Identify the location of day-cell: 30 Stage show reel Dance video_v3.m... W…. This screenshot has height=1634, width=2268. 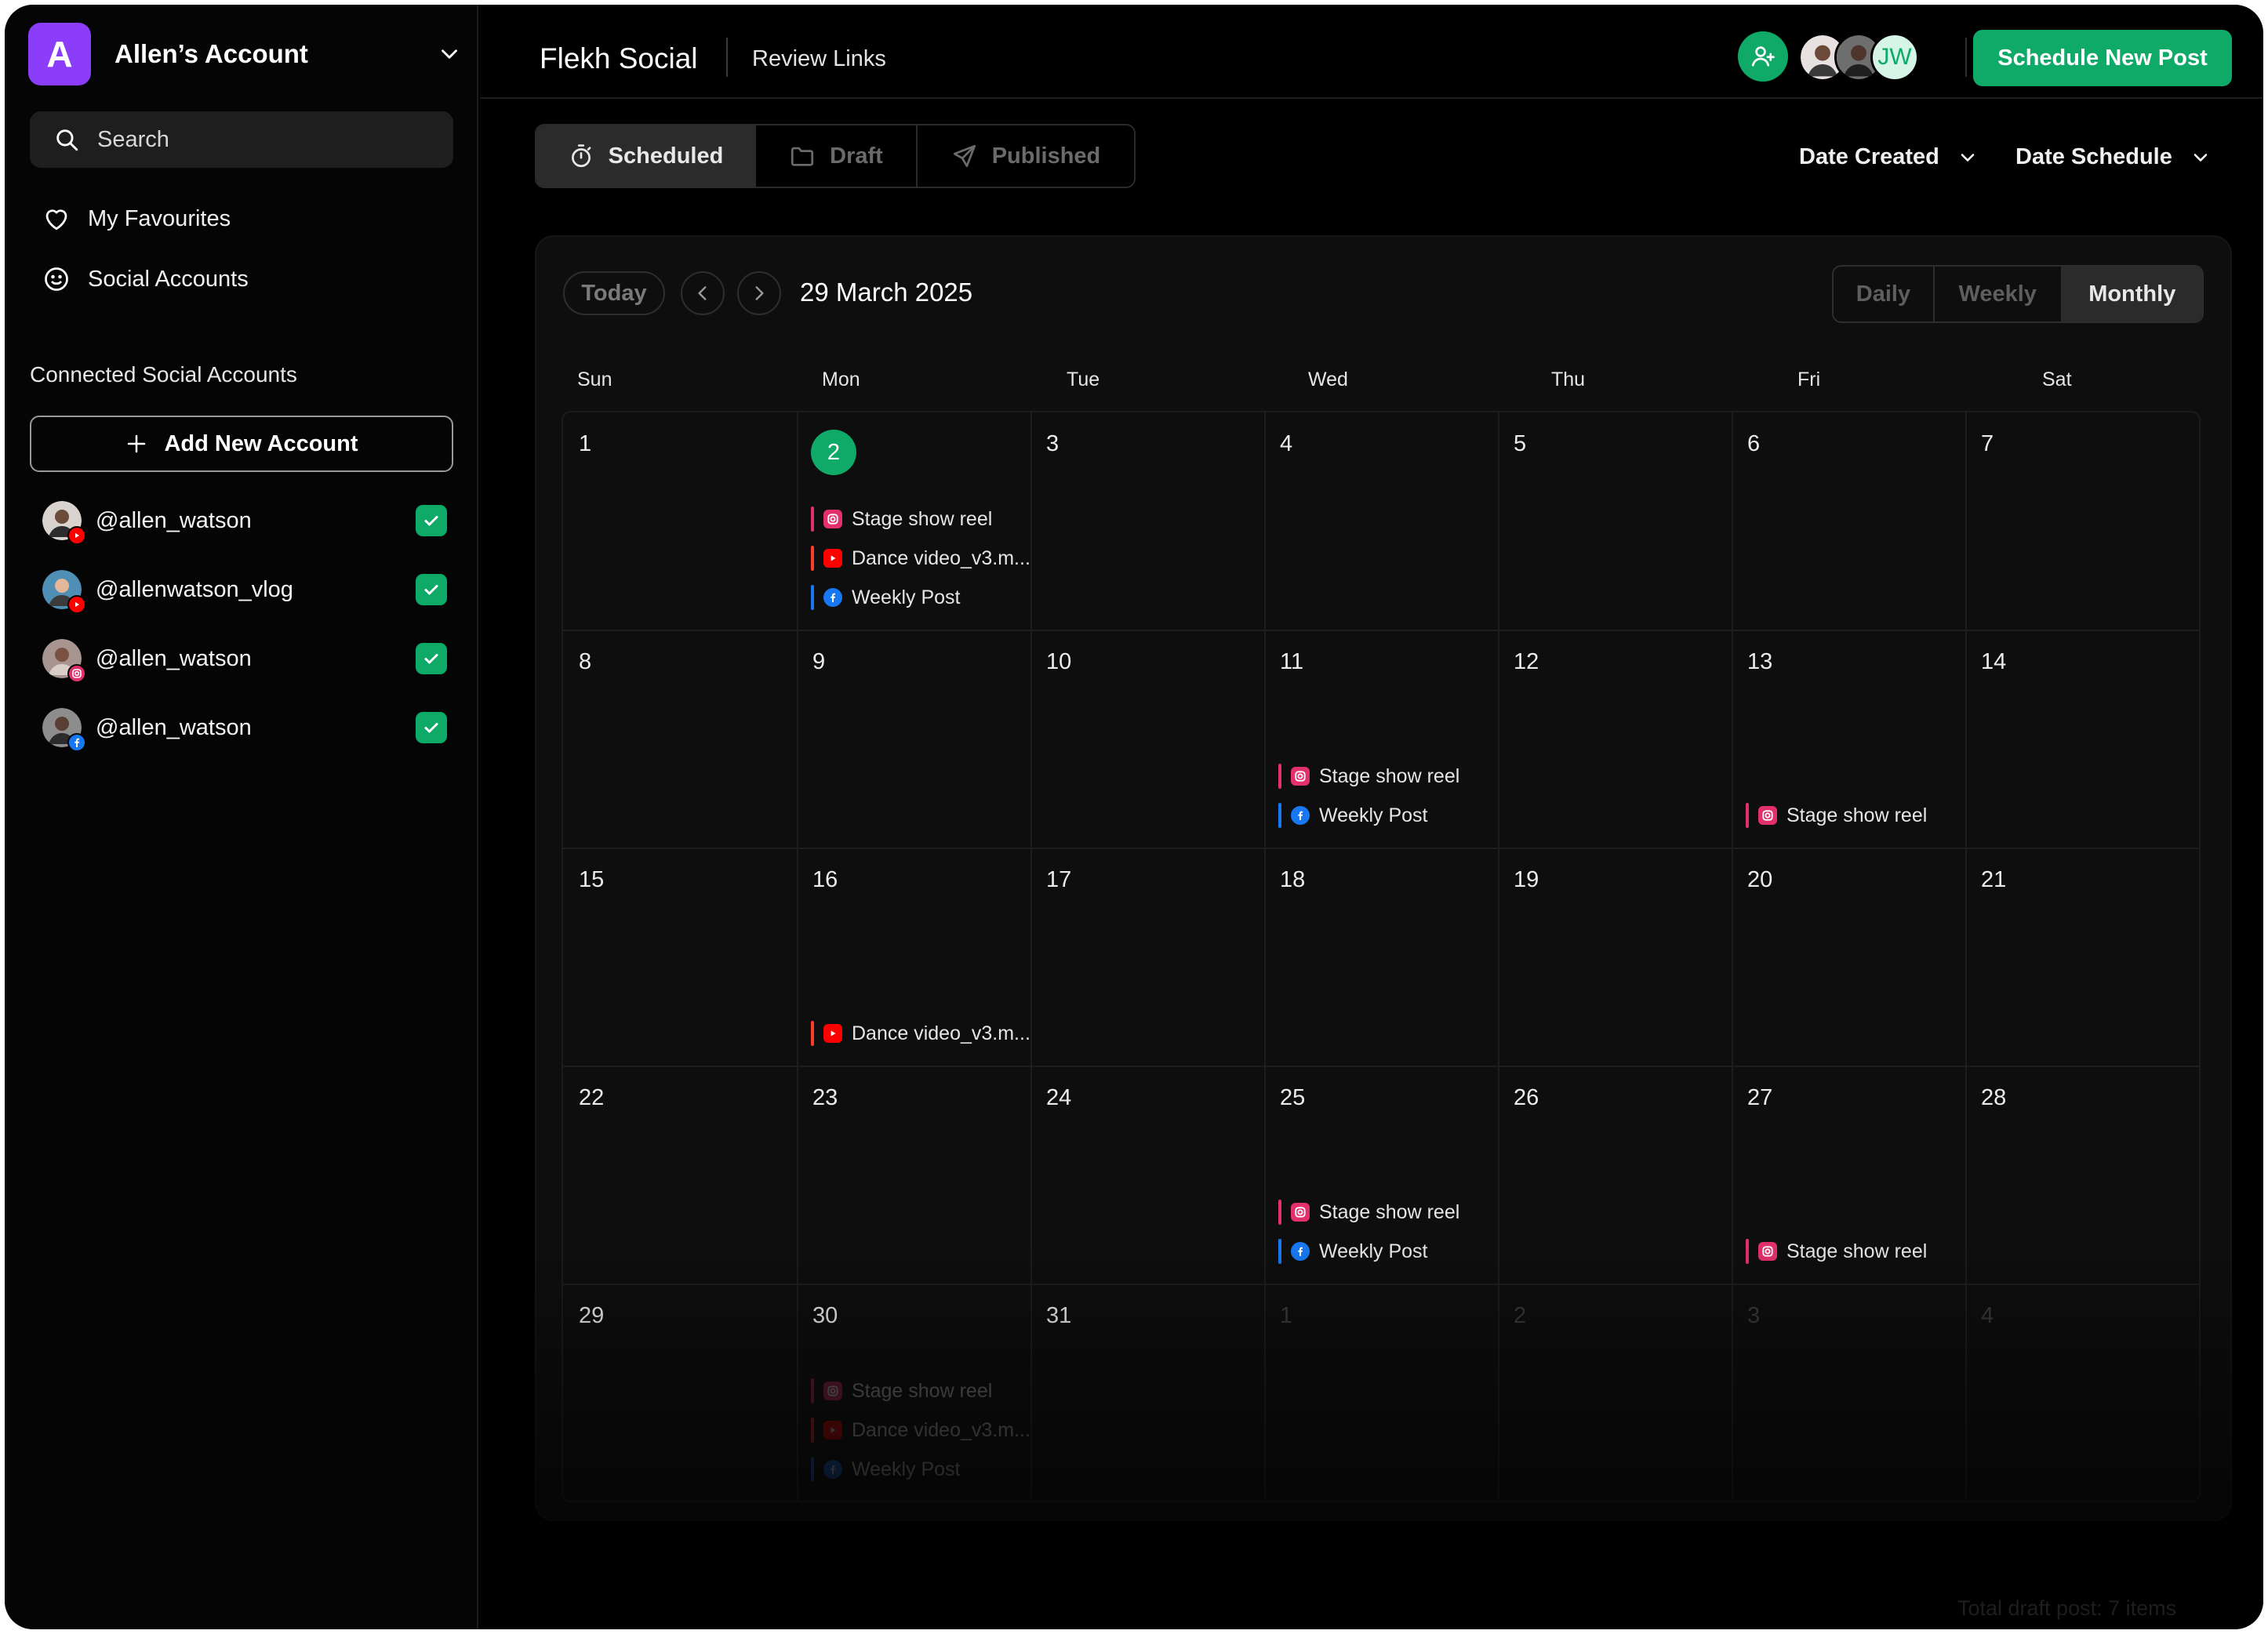
(914, 1393).